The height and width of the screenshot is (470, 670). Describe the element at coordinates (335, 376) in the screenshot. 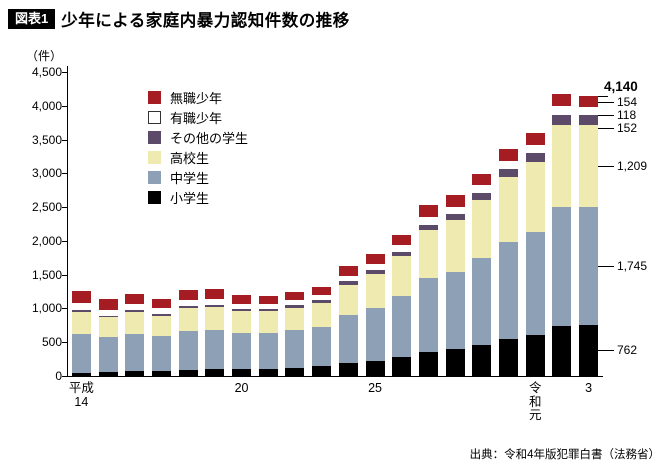

I see `x-axis-line` at that location.